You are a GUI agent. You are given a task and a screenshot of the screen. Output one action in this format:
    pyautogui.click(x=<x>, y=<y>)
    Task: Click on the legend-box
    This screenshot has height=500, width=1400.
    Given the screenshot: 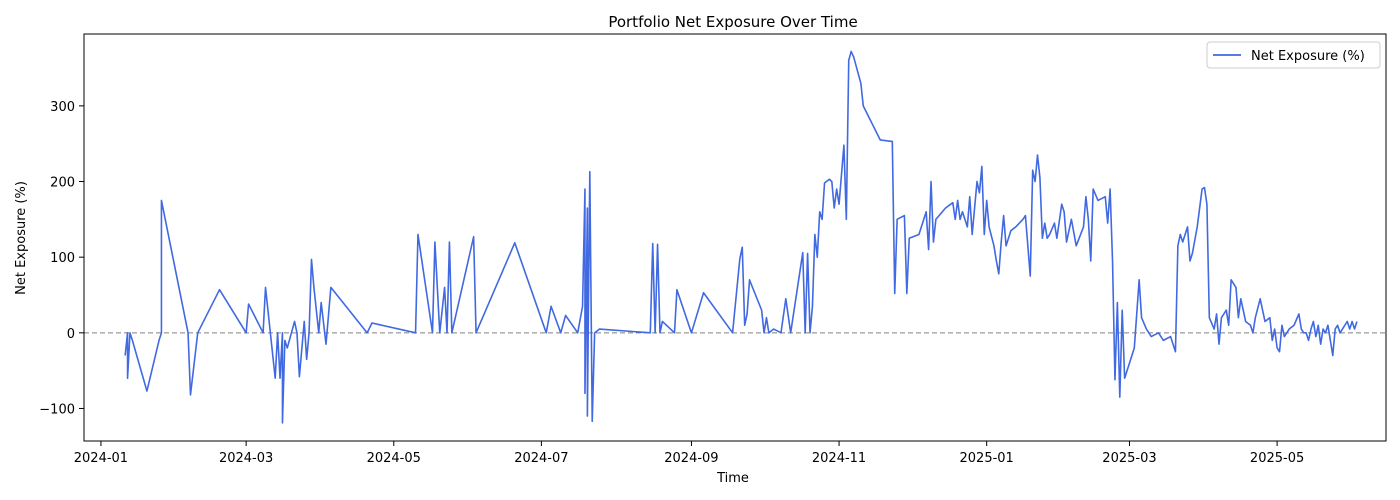 What is the action you would take?
    pyautogui.click(x=1293, y=55)
    